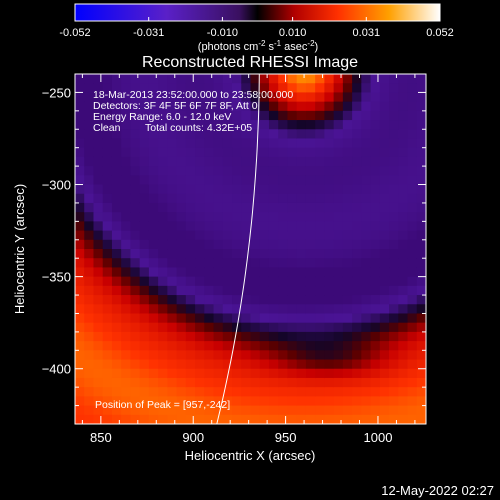  I want to click on colorbar-tick-label: -0.031, so click(148, 33).